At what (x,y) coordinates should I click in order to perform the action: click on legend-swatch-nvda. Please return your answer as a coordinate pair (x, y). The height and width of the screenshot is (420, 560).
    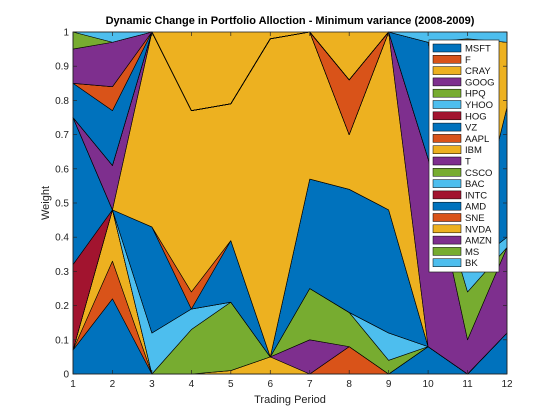
    Looking at the image, I should click on (447, 229).